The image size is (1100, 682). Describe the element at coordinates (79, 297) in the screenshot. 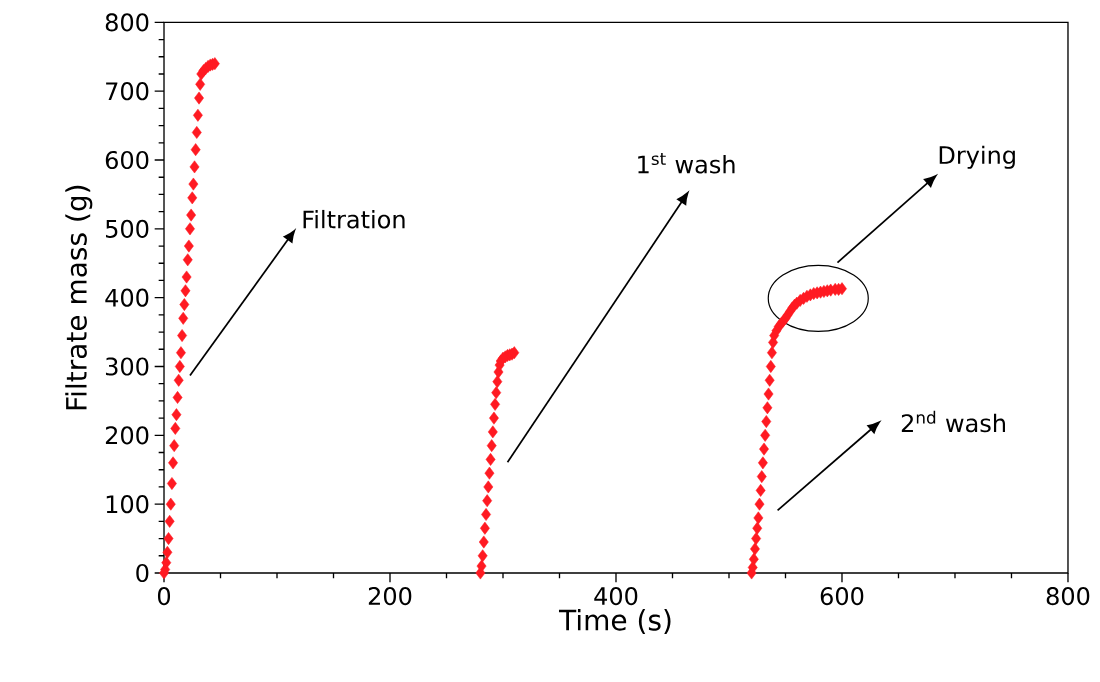

I see `y-axis-title: Filtrate mass (g)` at that location.